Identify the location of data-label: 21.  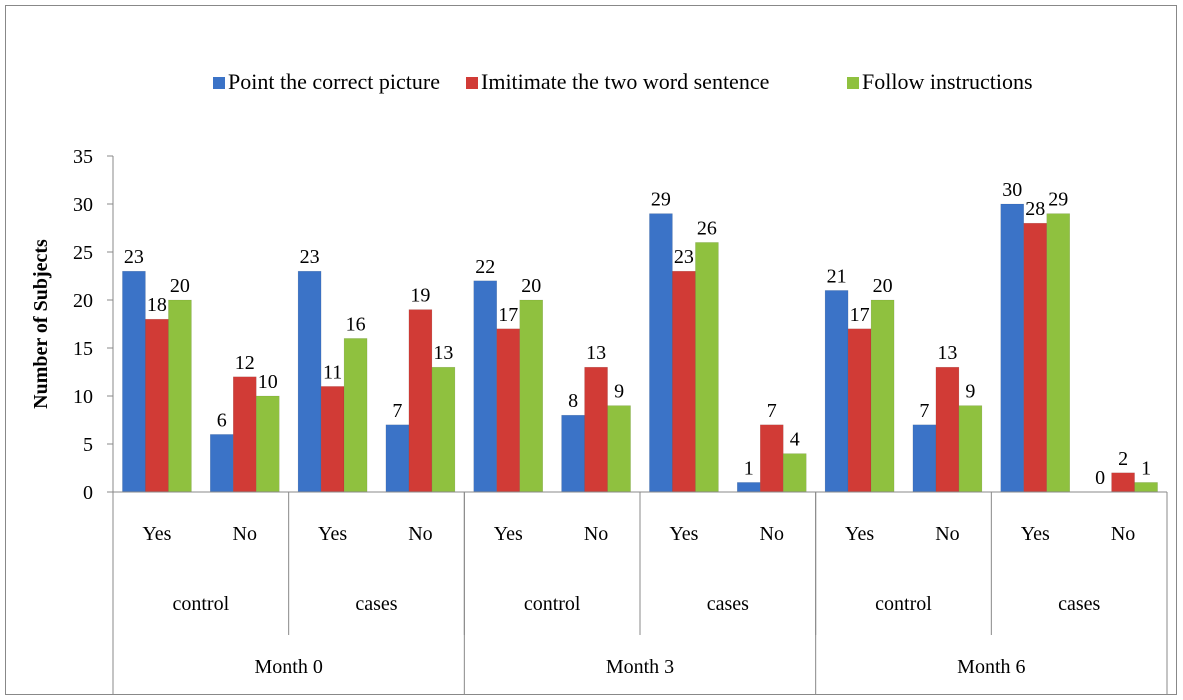
(837, 276).